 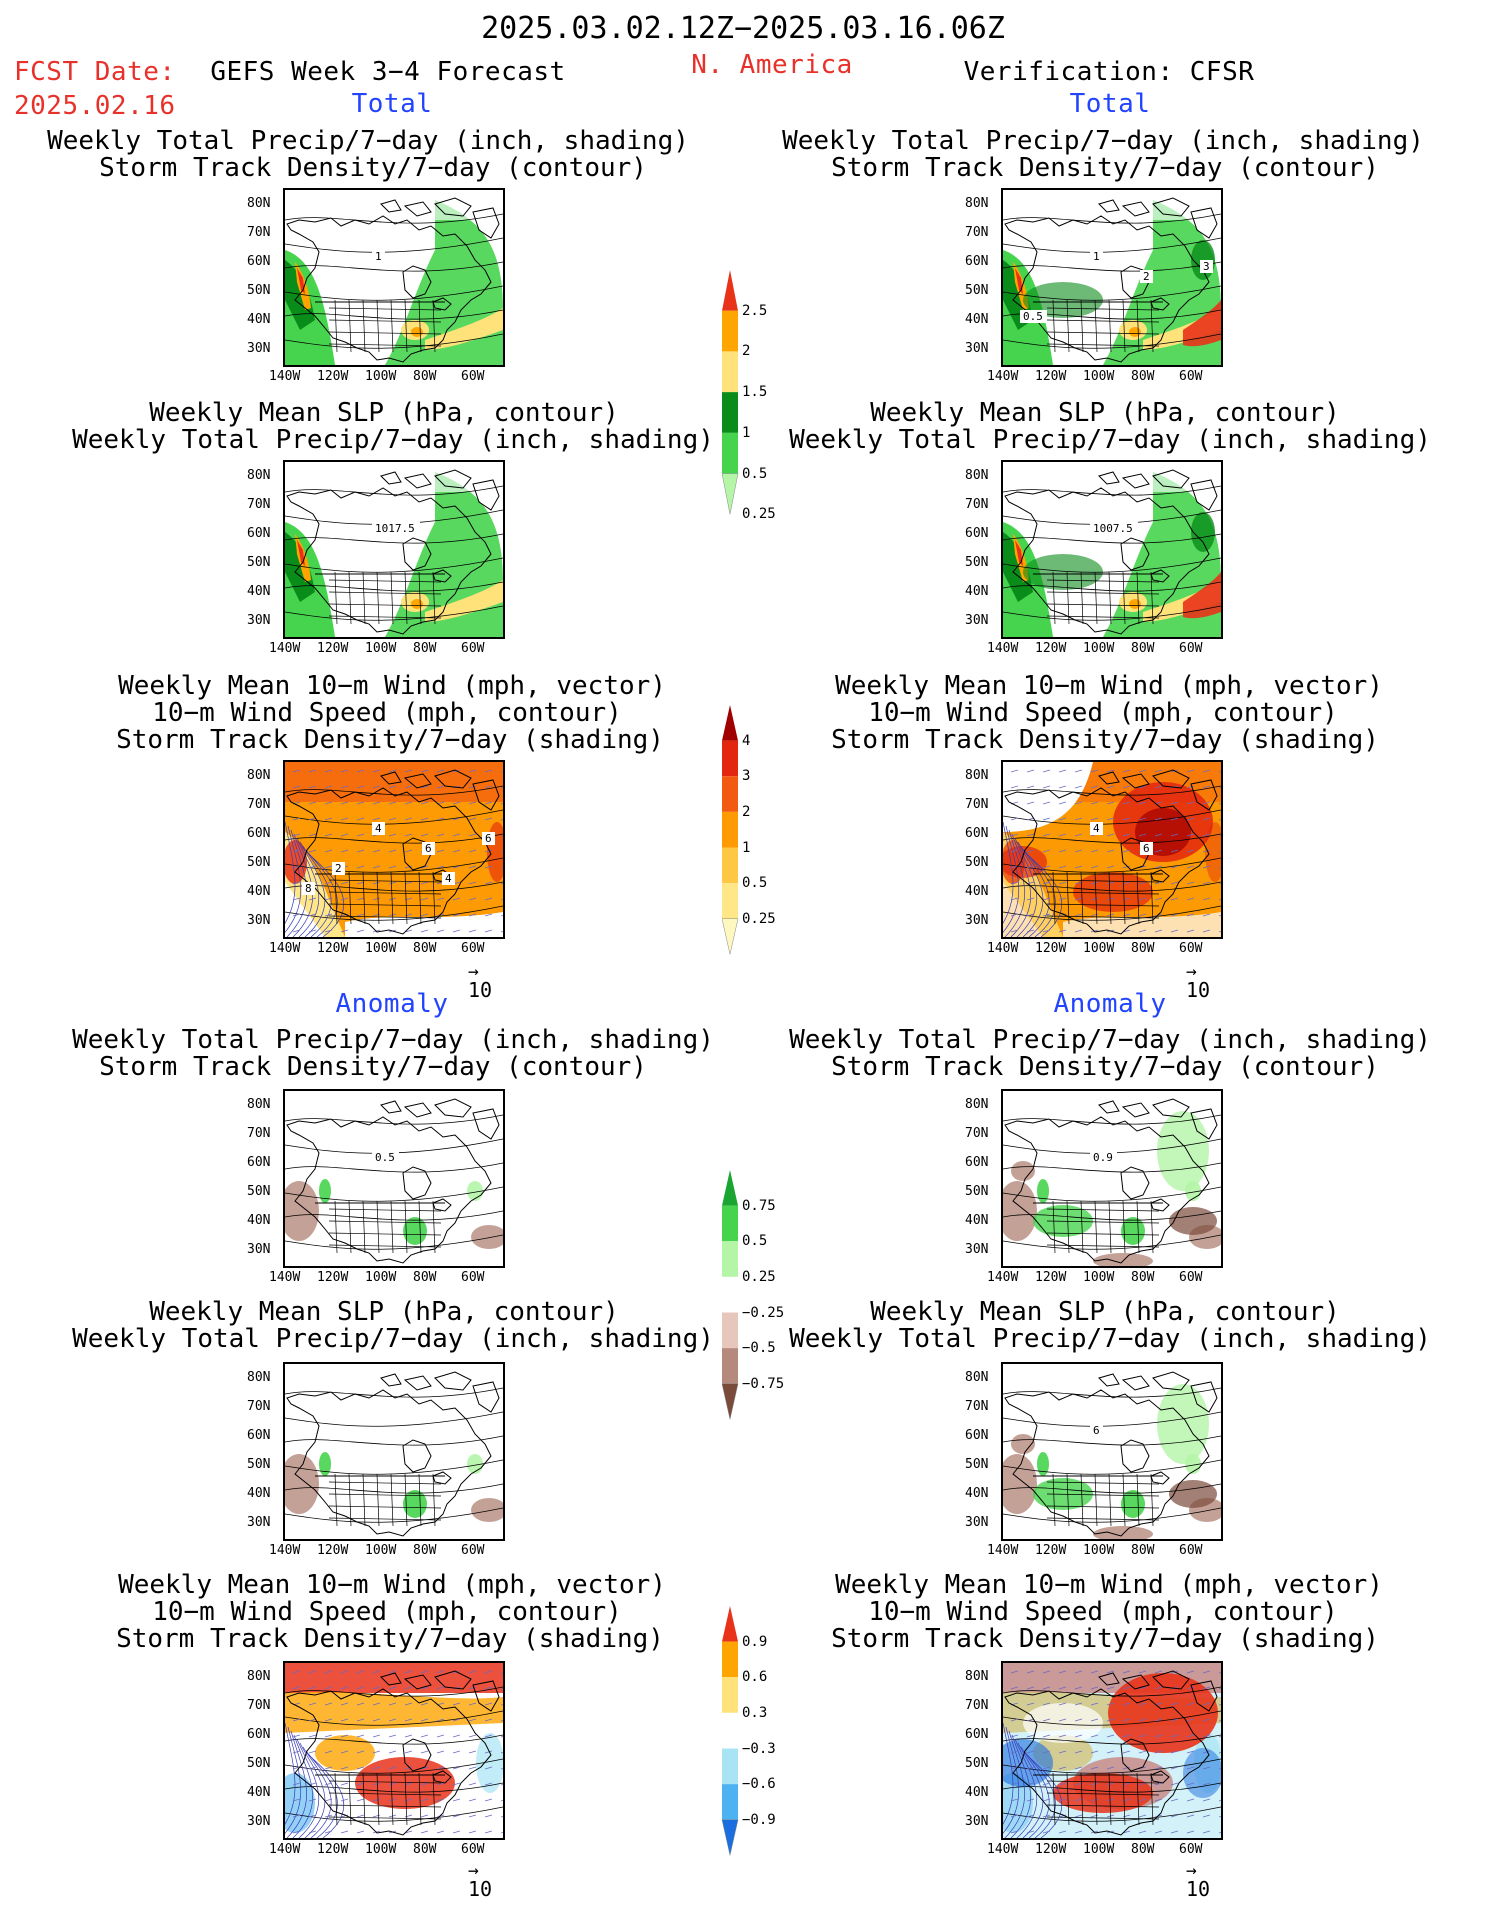 What do you see at coordinates (387, 1612) in the screenshot?
I see `panel-title: 10−m Wind Speed (mph, contour)` at bounding box center [387, 1612].